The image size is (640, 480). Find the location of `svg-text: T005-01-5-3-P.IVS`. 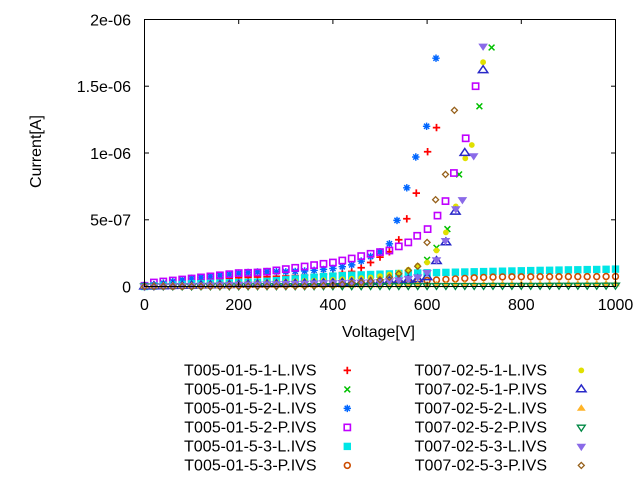

svg-text: T005-01-5-3-P.IVS is located at coordinates (250, 466).